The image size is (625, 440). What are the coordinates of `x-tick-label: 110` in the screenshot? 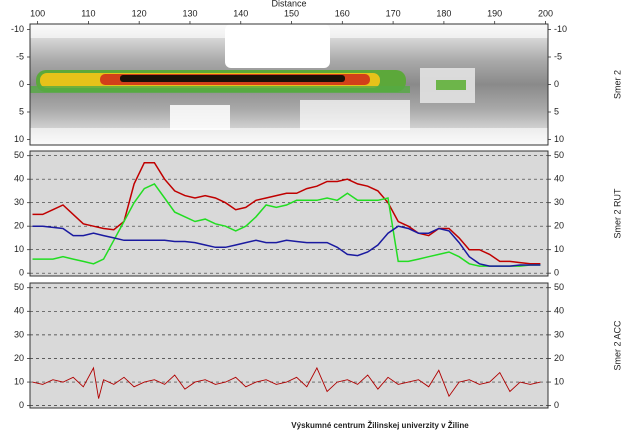 It's located at (88, 13).